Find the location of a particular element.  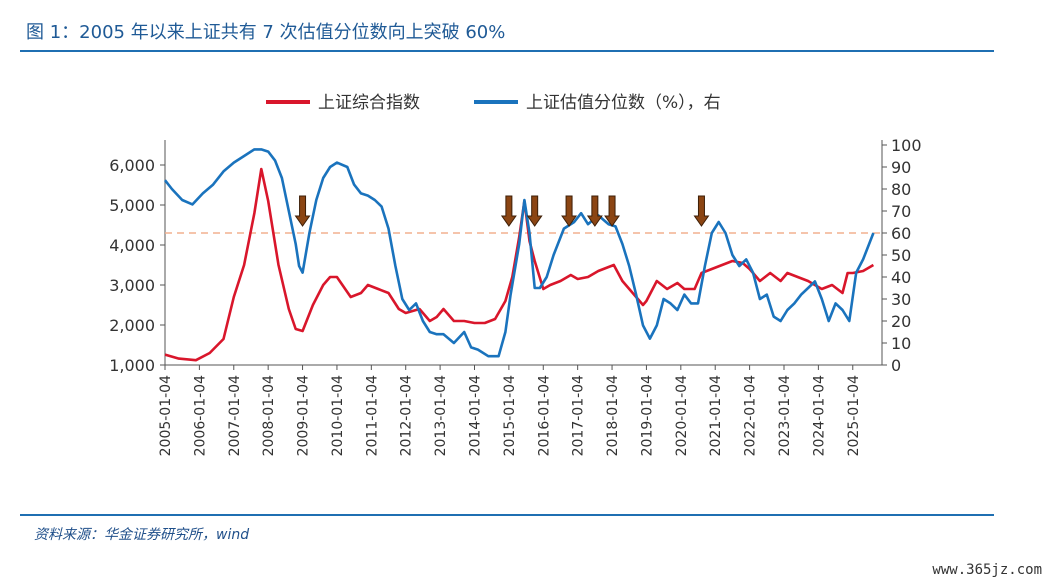

x-tick-label: 2009-01-04 is located at coordinates (304, 415).